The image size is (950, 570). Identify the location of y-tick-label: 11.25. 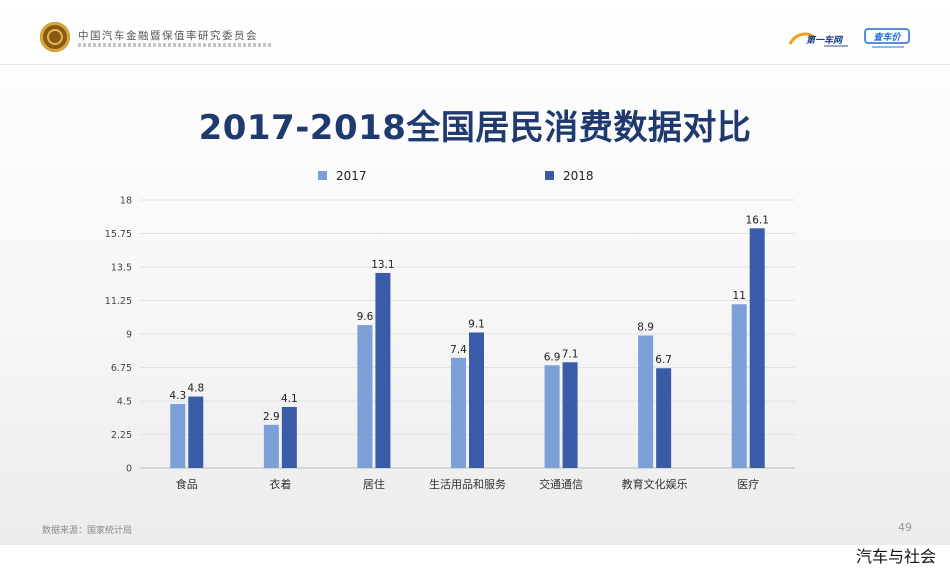
(118, 301).